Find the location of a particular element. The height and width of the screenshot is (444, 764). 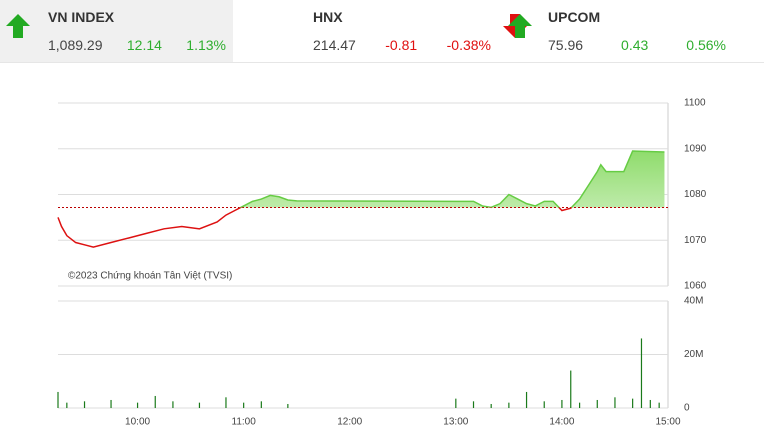

x-tick-label: 13:00 is located at coordinates (455, 422).